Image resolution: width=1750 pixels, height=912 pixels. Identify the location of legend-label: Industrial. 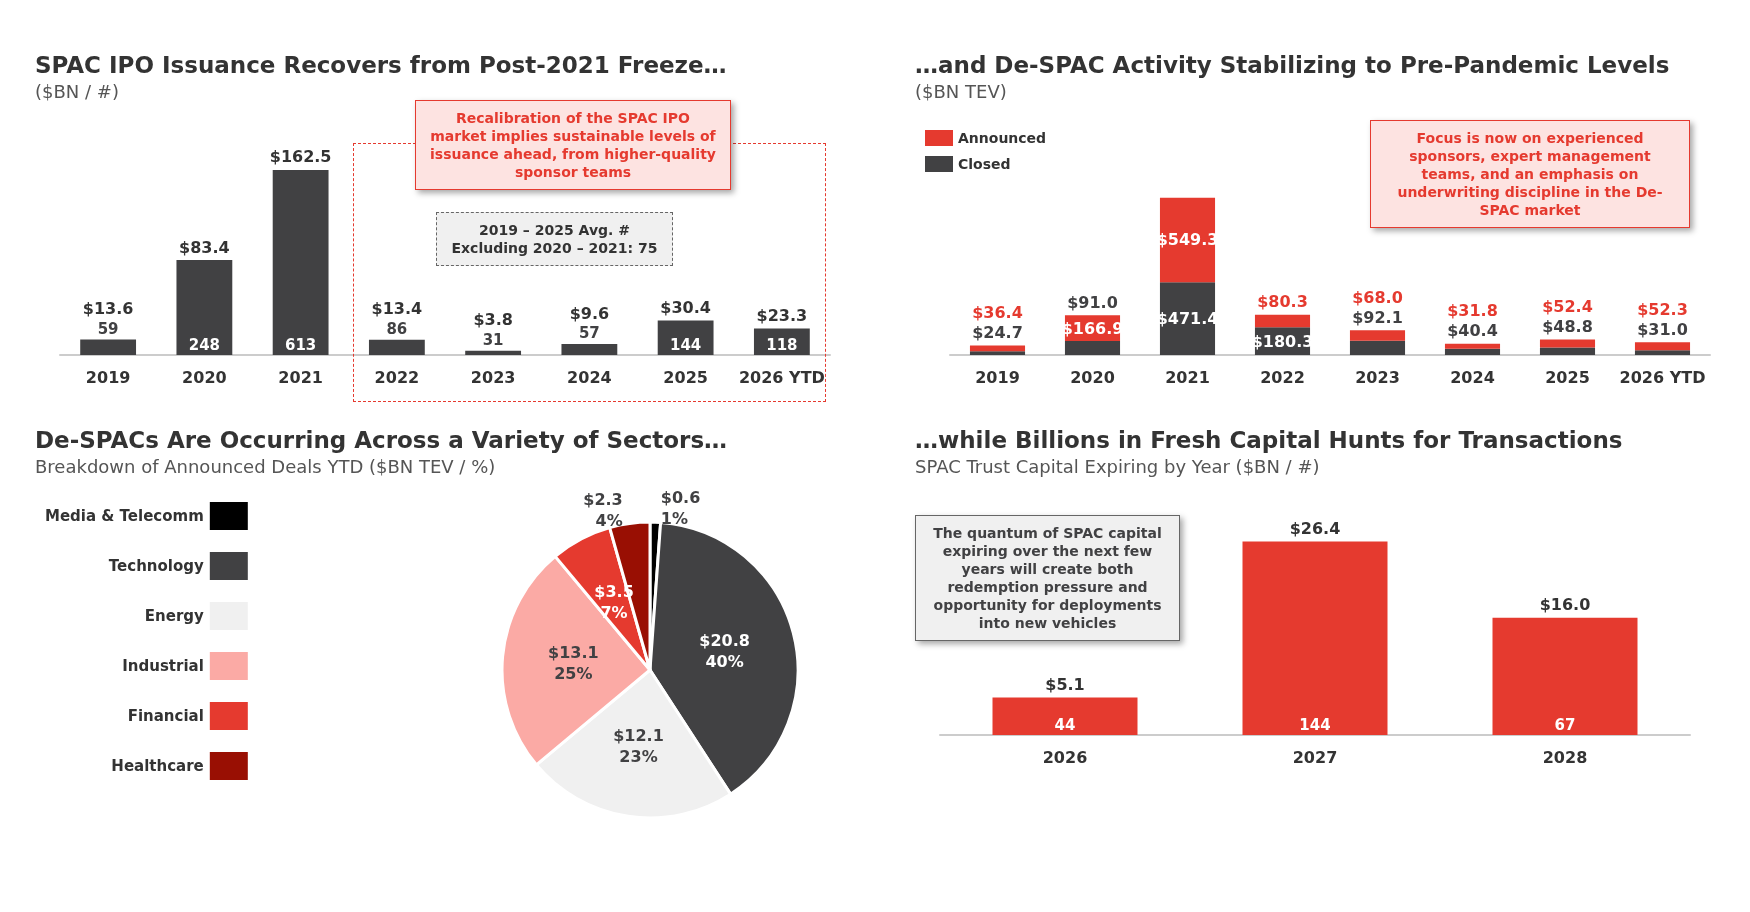
(163, 666).